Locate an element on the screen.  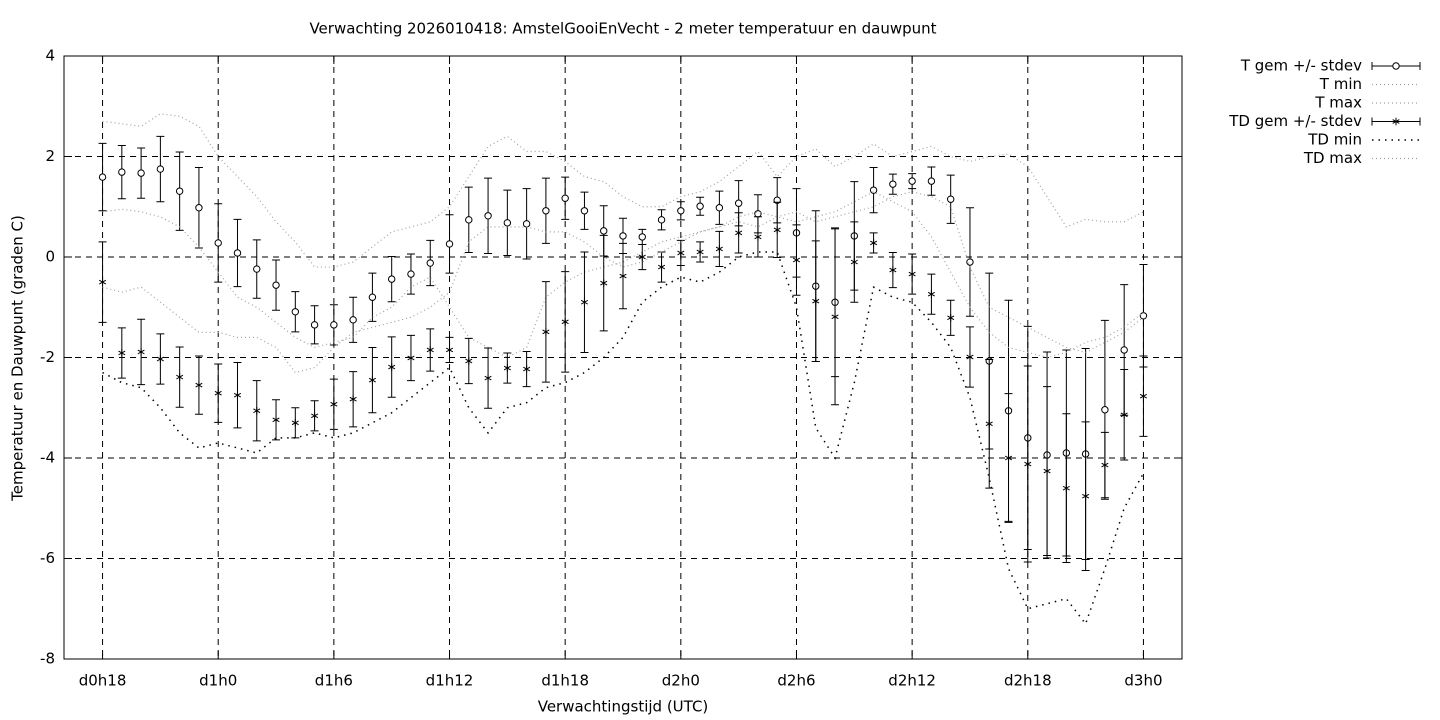
legend-label: TD gem +/- stdev is located at coordinates (1295, 121).